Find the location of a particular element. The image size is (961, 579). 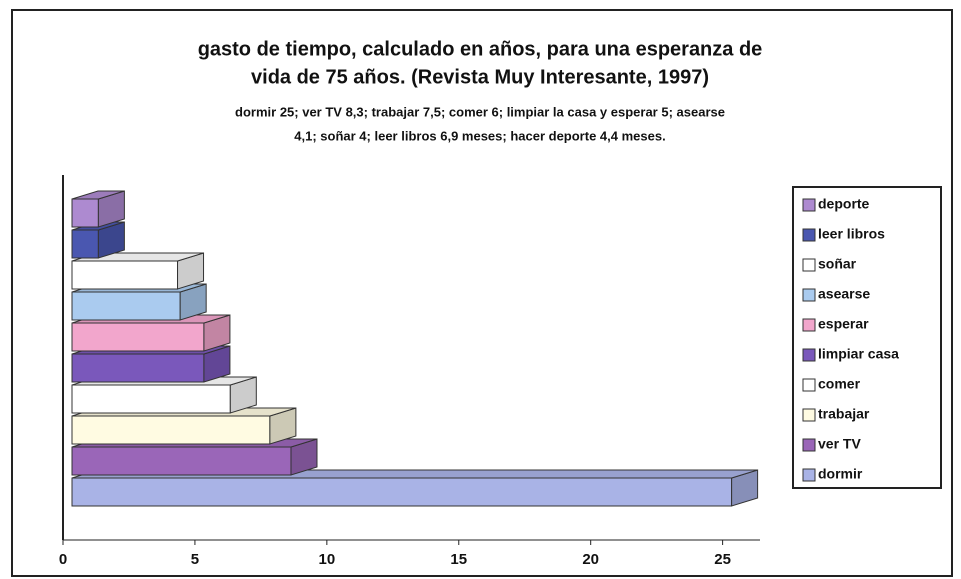

x-tick-label: 20 is located at coordinates (590, 559).